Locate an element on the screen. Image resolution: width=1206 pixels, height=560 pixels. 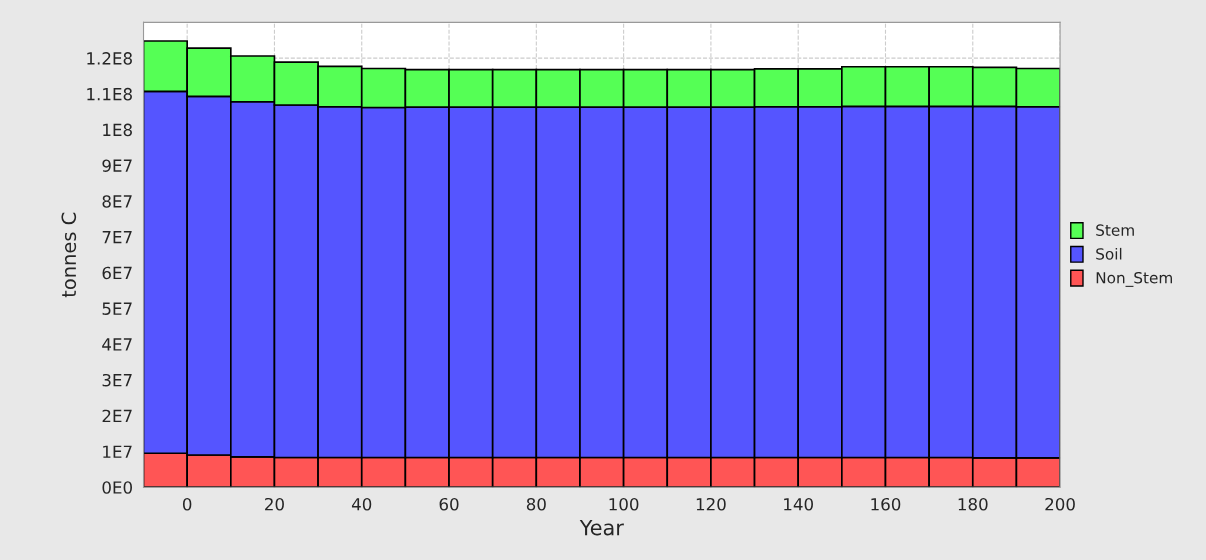
legend-label: Non_Stem is located at coordinates (1134, 279).